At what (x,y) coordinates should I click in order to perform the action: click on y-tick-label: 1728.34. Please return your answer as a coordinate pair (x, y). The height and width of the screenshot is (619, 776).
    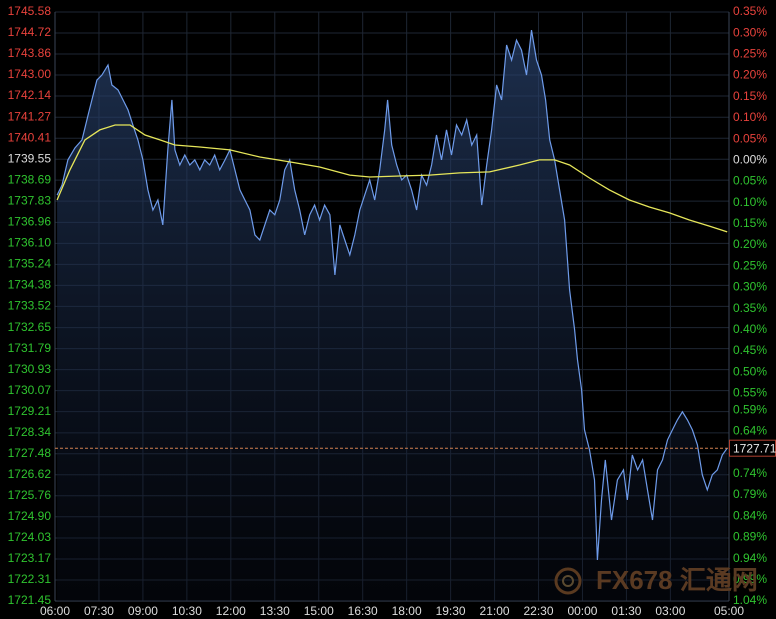
    Looking at the image, I should click on (30, 432).